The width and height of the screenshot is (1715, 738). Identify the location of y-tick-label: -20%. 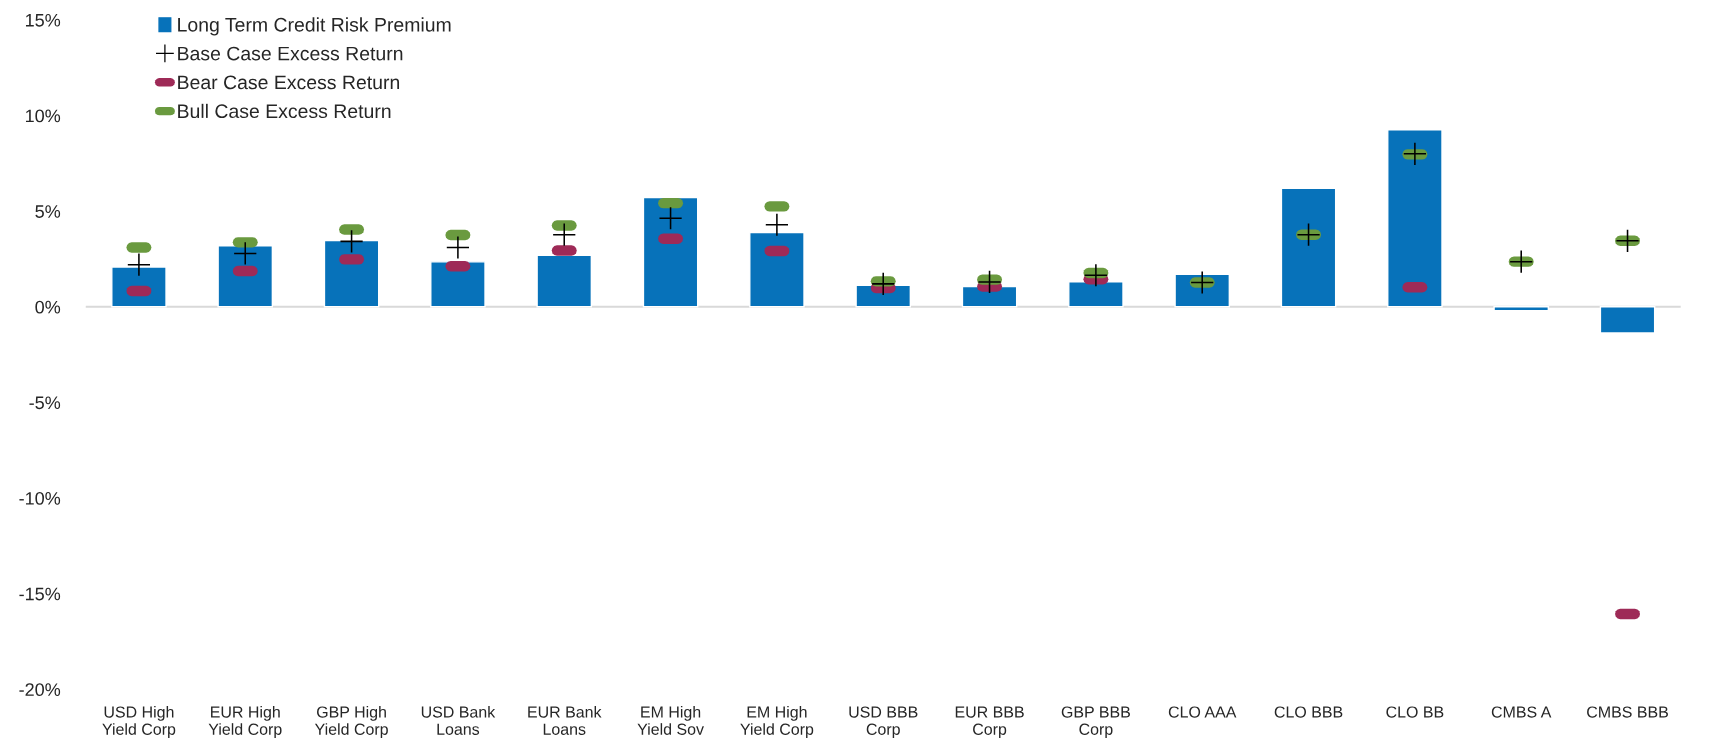
(40, 690).